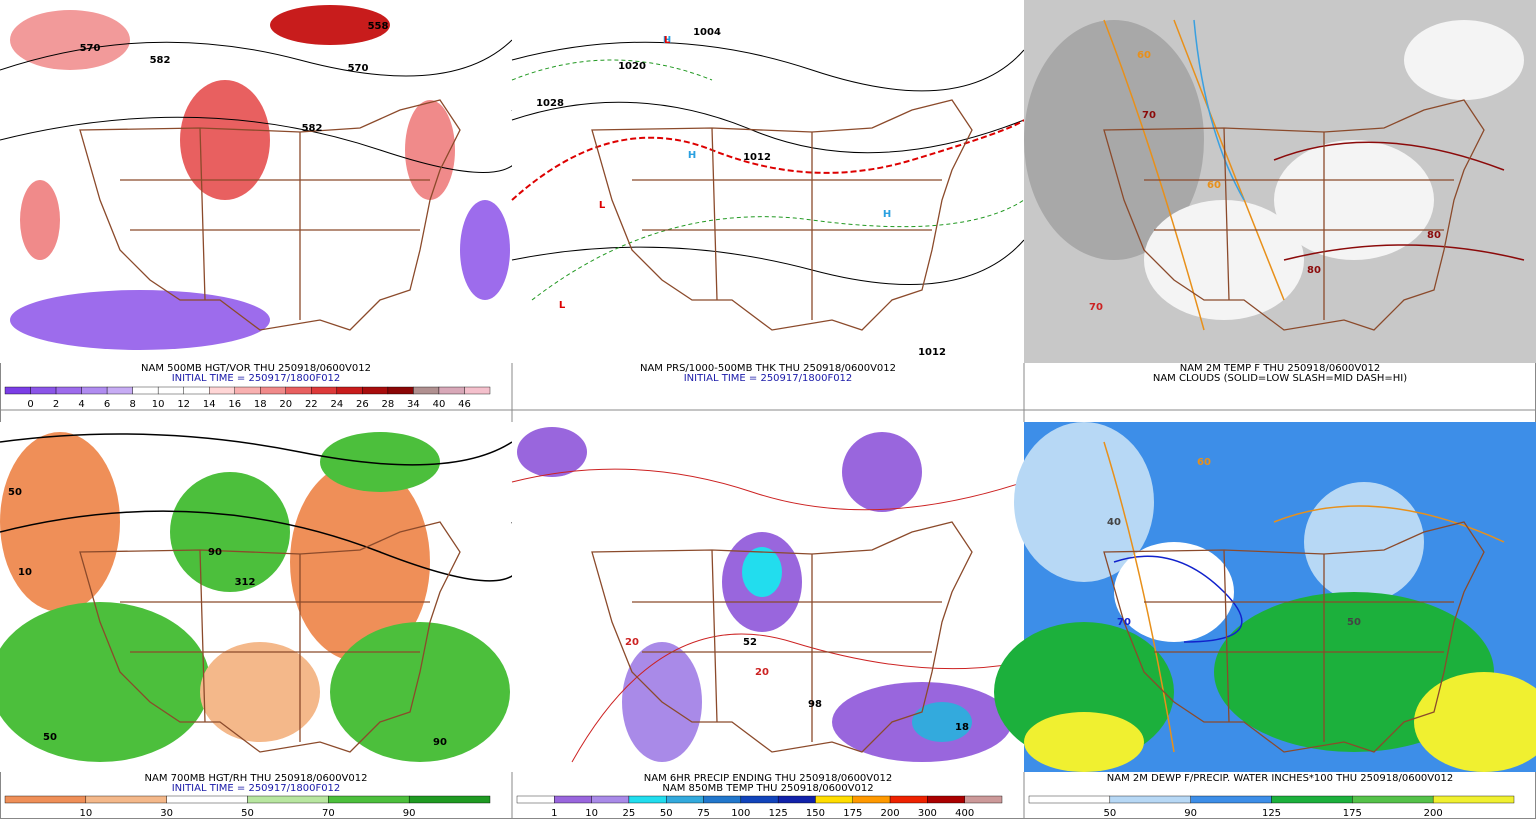 Image resolution: width=1536 pixels, height=819 pixels. What do you see at coordinates (439, 404) in the screenshot?
I see `colorbar-label: 40` at bounding box center [439, 404].